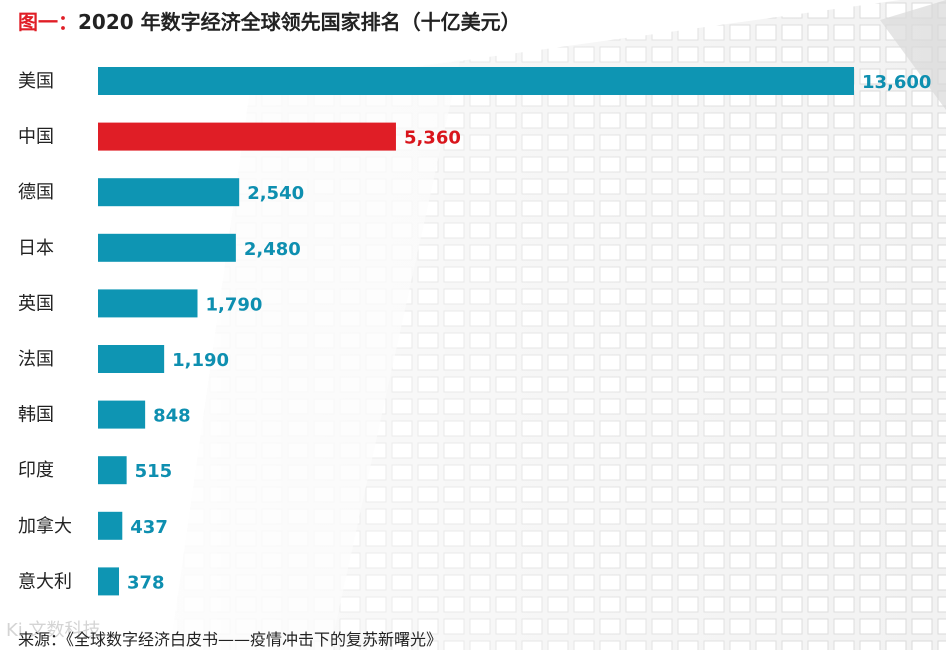 The image size is (946, 650). I want to click on value-label: 2,540, so click(275, 193).